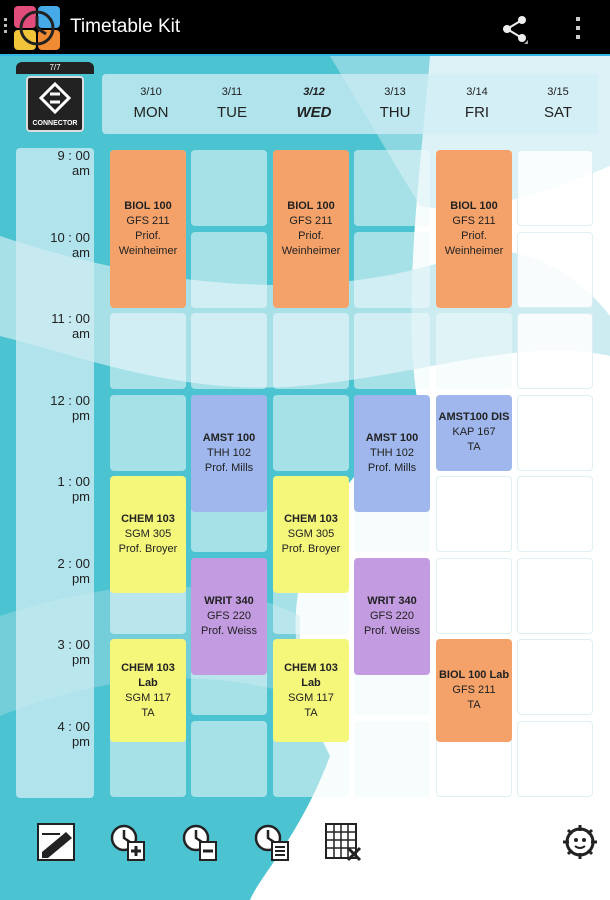 The image size is (610, 900). I want to click on day-name: WED, so click(314, 112).